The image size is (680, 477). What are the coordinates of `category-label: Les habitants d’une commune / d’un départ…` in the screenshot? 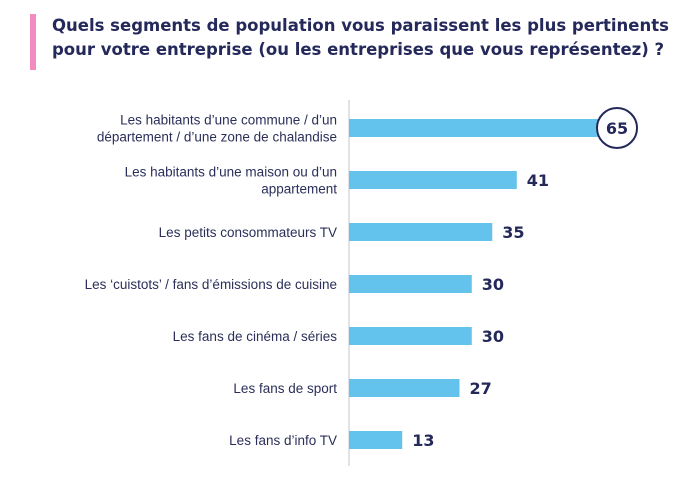 It's located at (217, 129).